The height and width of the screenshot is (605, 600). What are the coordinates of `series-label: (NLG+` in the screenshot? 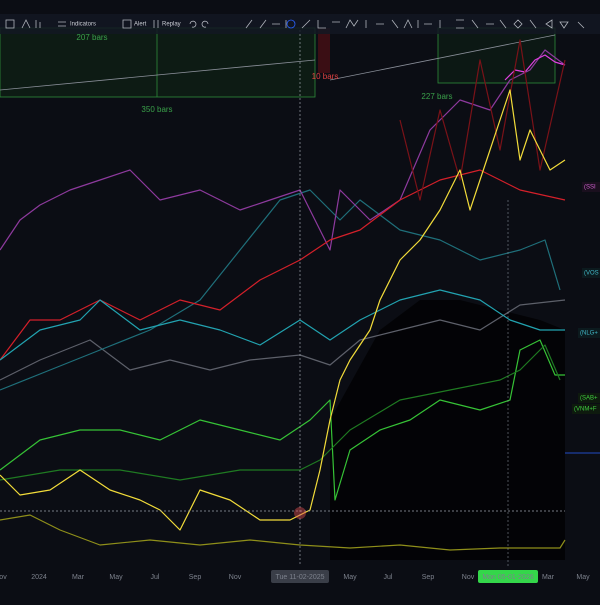 It's located at (589, 334).